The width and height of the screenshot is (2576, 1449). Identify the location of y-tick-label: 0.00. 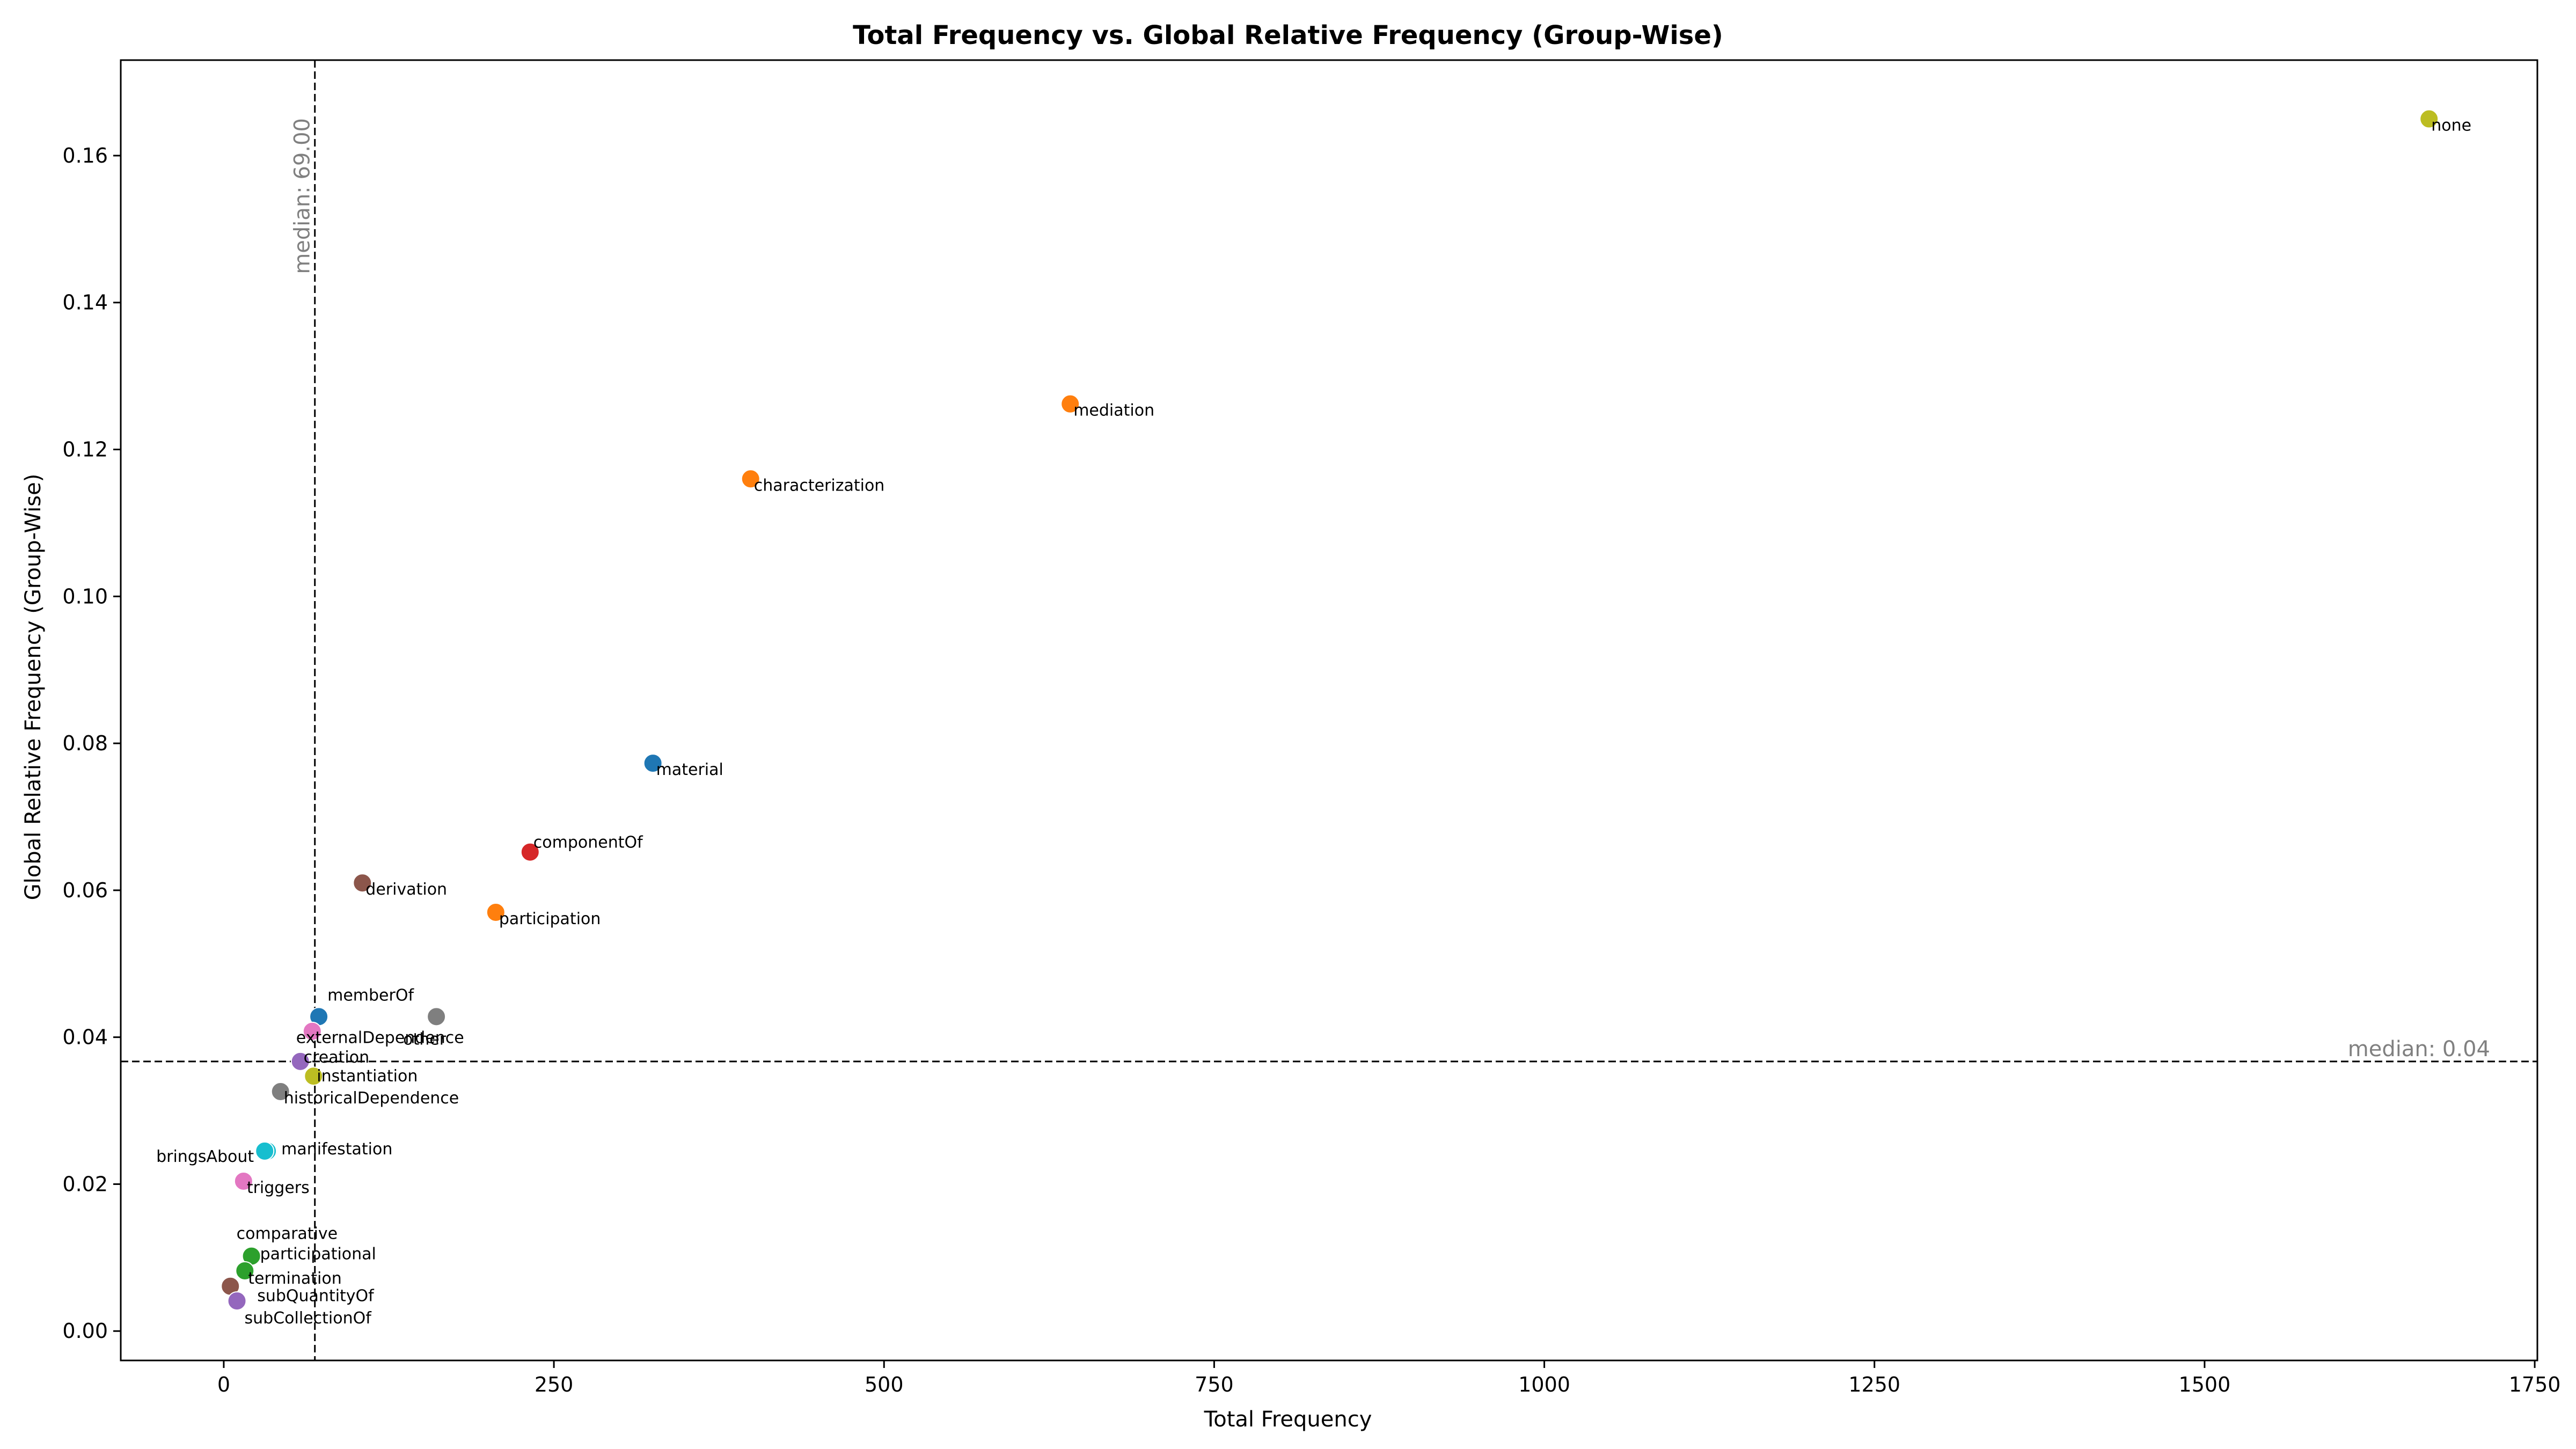
(85, 1331).